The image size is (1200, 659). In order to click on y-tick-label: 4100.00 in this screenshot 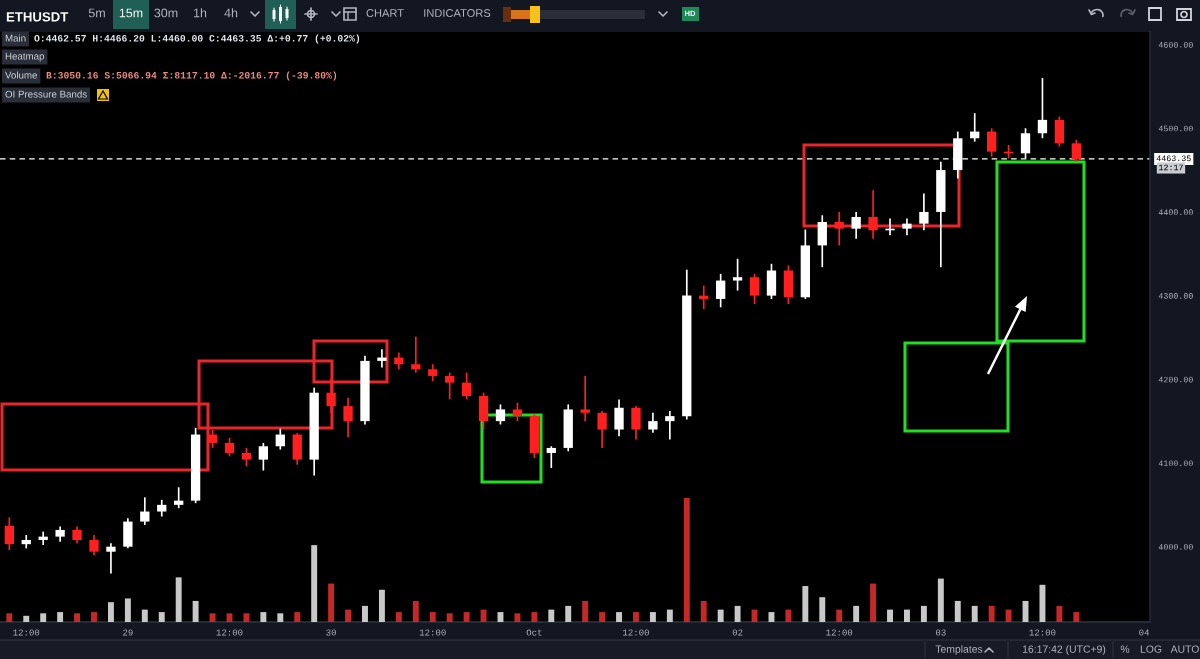, I will do `click(1175, 463)`.